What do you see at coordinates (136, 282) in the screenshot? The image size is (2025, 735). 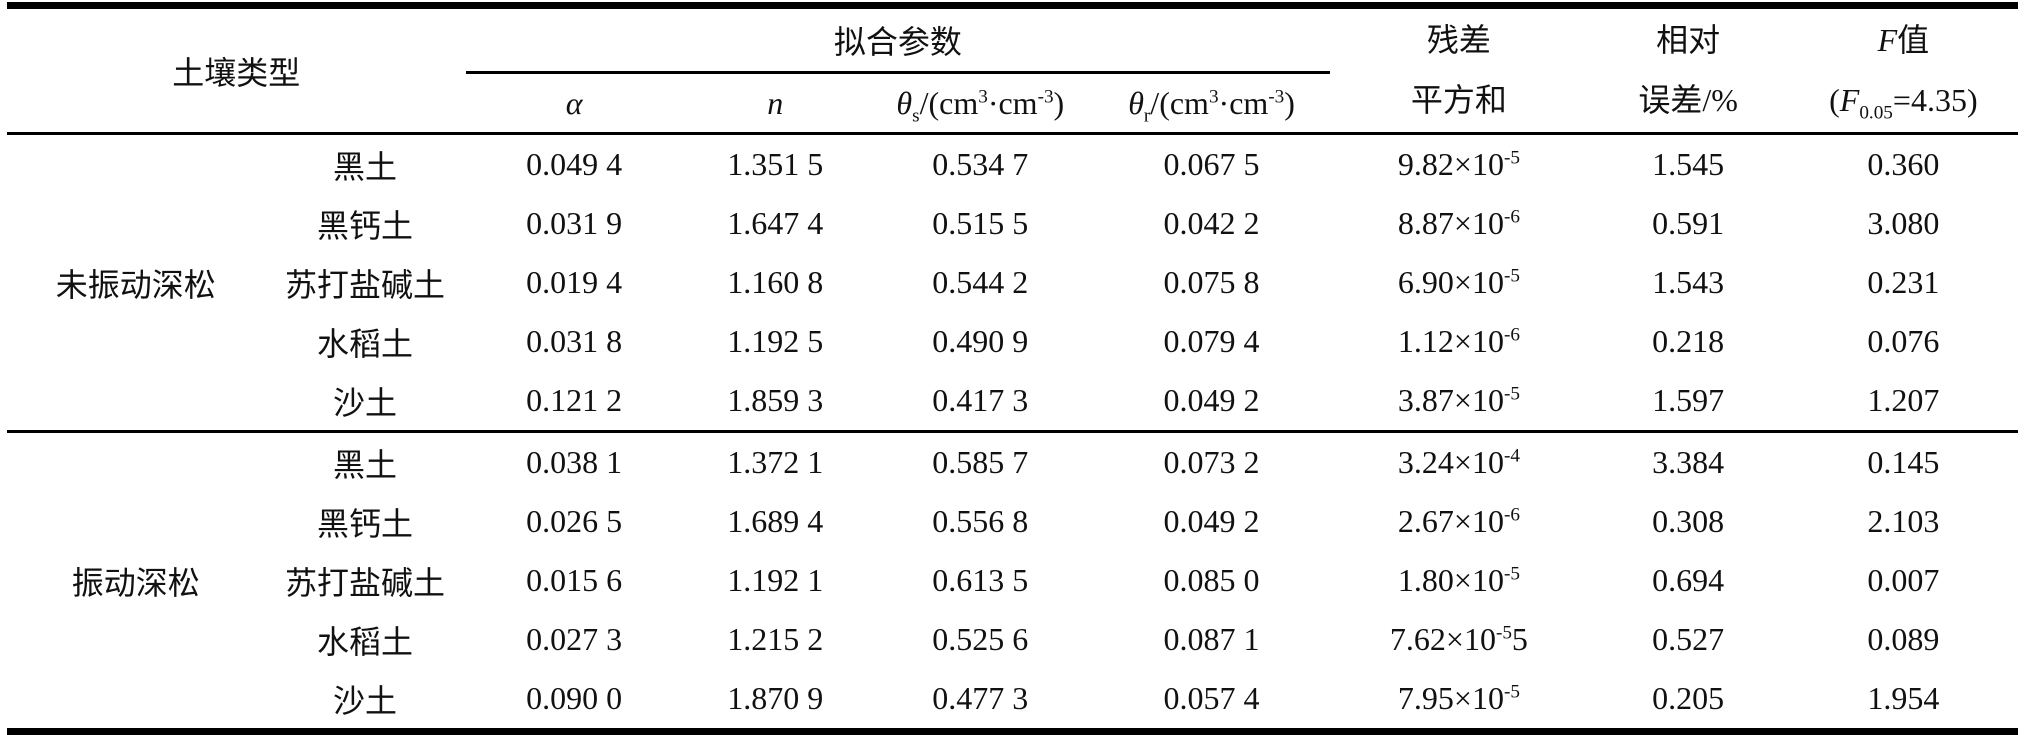 I see `treatment-cell: 未振动深松` at bounding box center [136, 282].